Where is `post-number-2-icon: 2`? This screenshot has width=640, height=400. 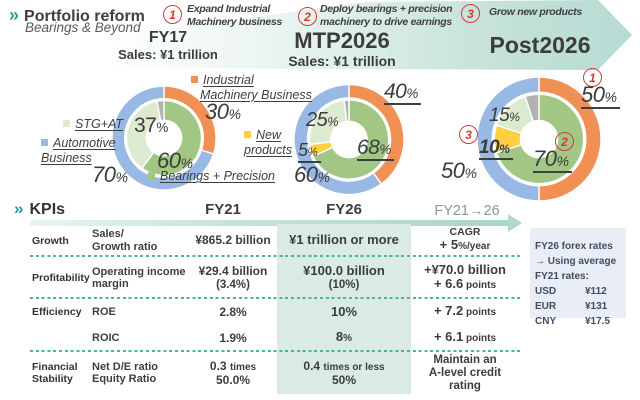 post-number-2-icon: 2 is located at coordinates (564, 141).